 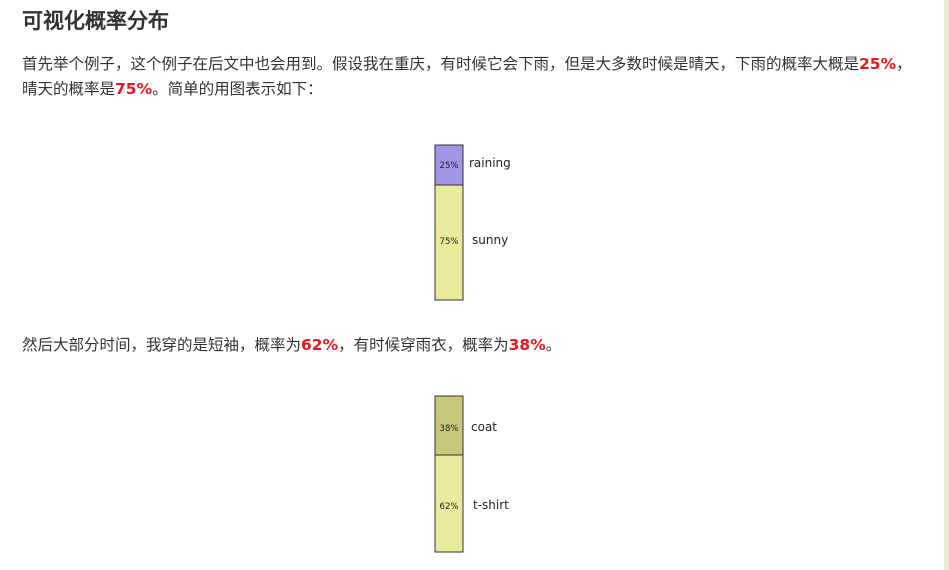 I want to click on bar-segment-tshirt, so click(x=449, y=503).